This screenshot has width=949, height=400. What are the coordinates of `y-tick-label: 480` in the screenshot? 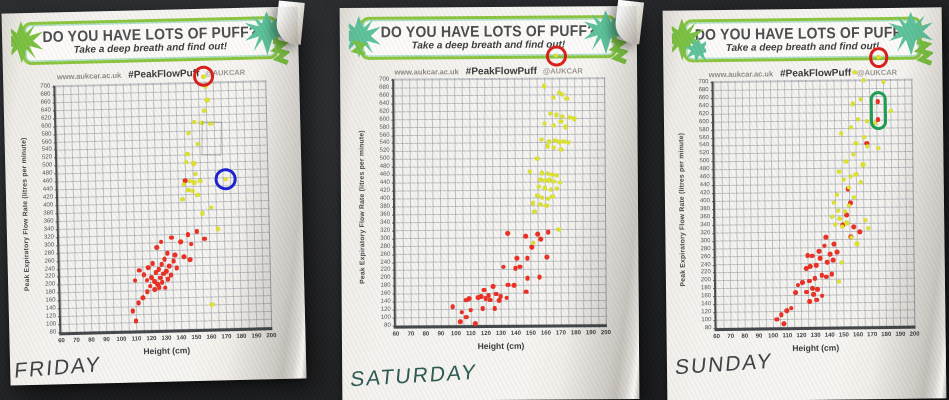 It's located at (704, 169).